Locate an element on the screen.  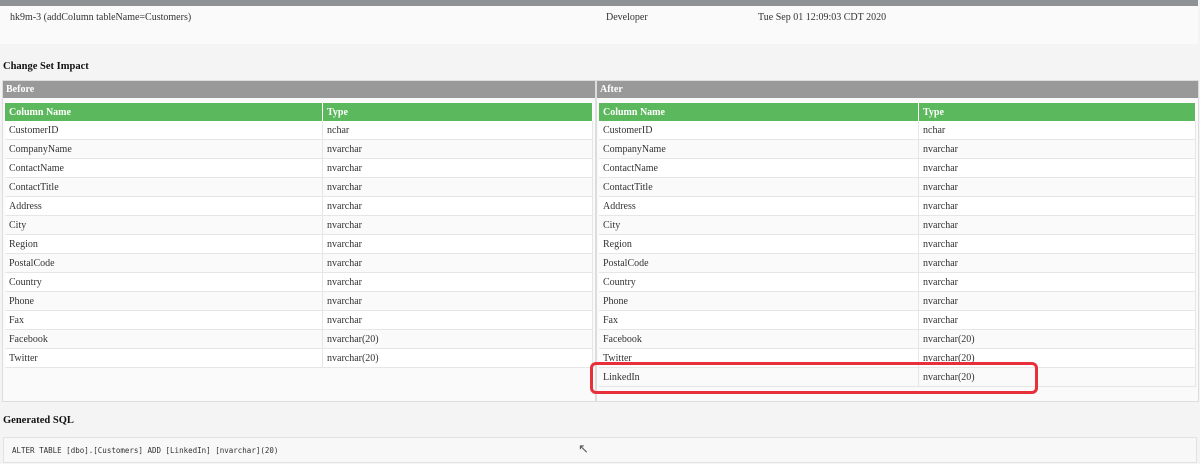
changeset-author: Developer is located at coordinates (627, 17).